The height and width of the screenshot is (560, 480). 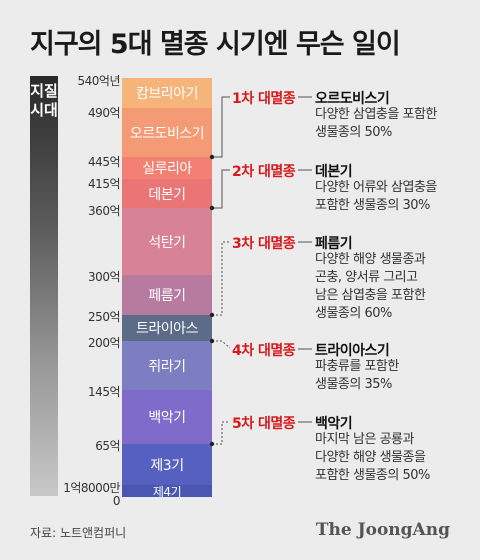 What do you see at coordinates (167, 168) in the screenshot?
I see `period-silurian: 실루리아` at bounding box center [167, 168].